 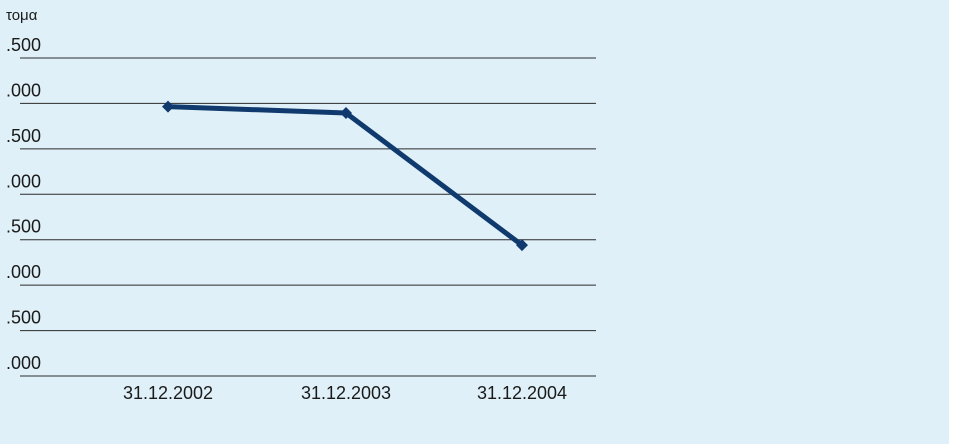 I want to click on x-tick-label: 31.12.2003, so click(x=346, y=393).